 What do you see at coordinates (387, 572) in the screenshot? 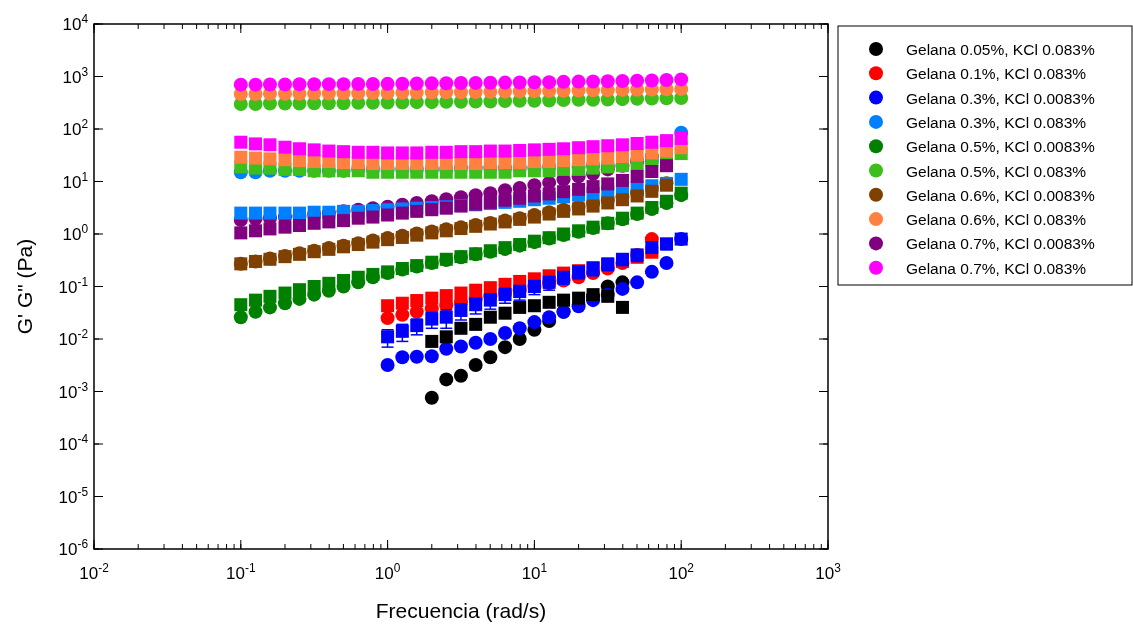
I see `x-tick-label: 10$^{0}$` at bounding box center [387, 572].